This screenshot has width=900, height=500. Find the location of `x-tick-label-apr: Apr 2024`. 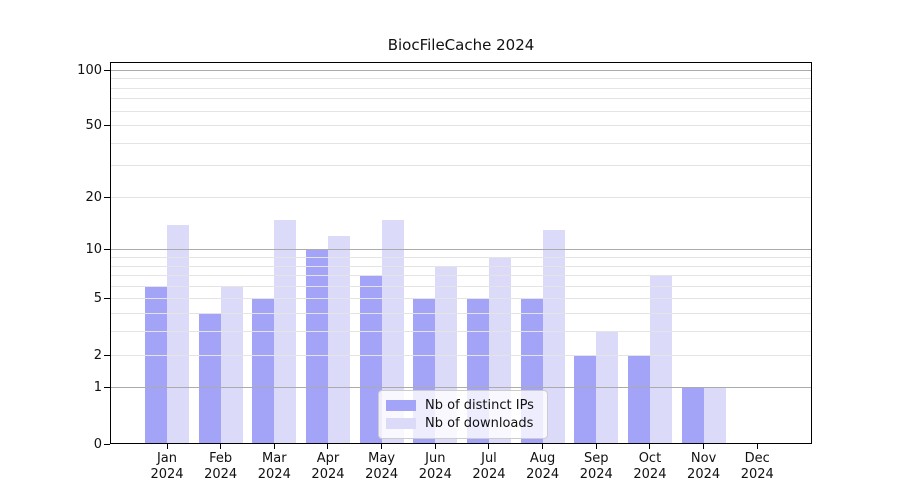

x-tick-label-apr: Apr 2024 is located at coordinates (328, 467).